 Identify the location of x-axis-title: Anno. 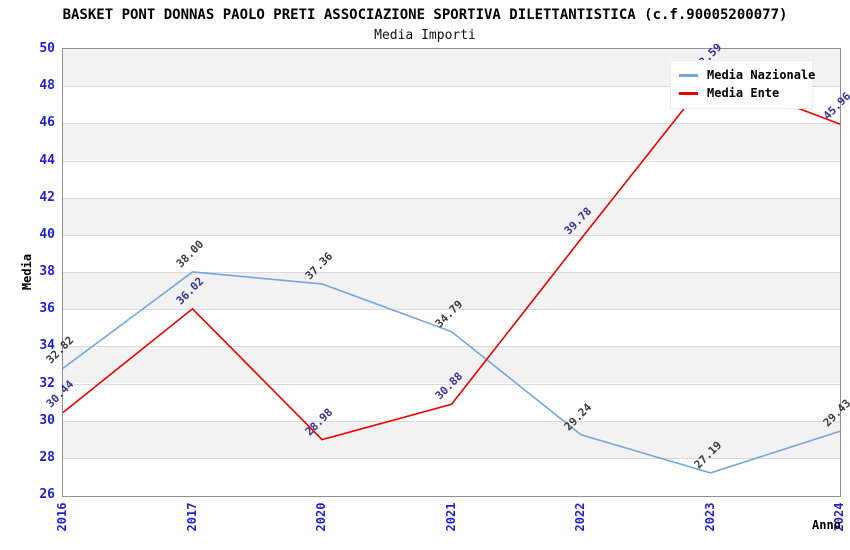
(826, 525).